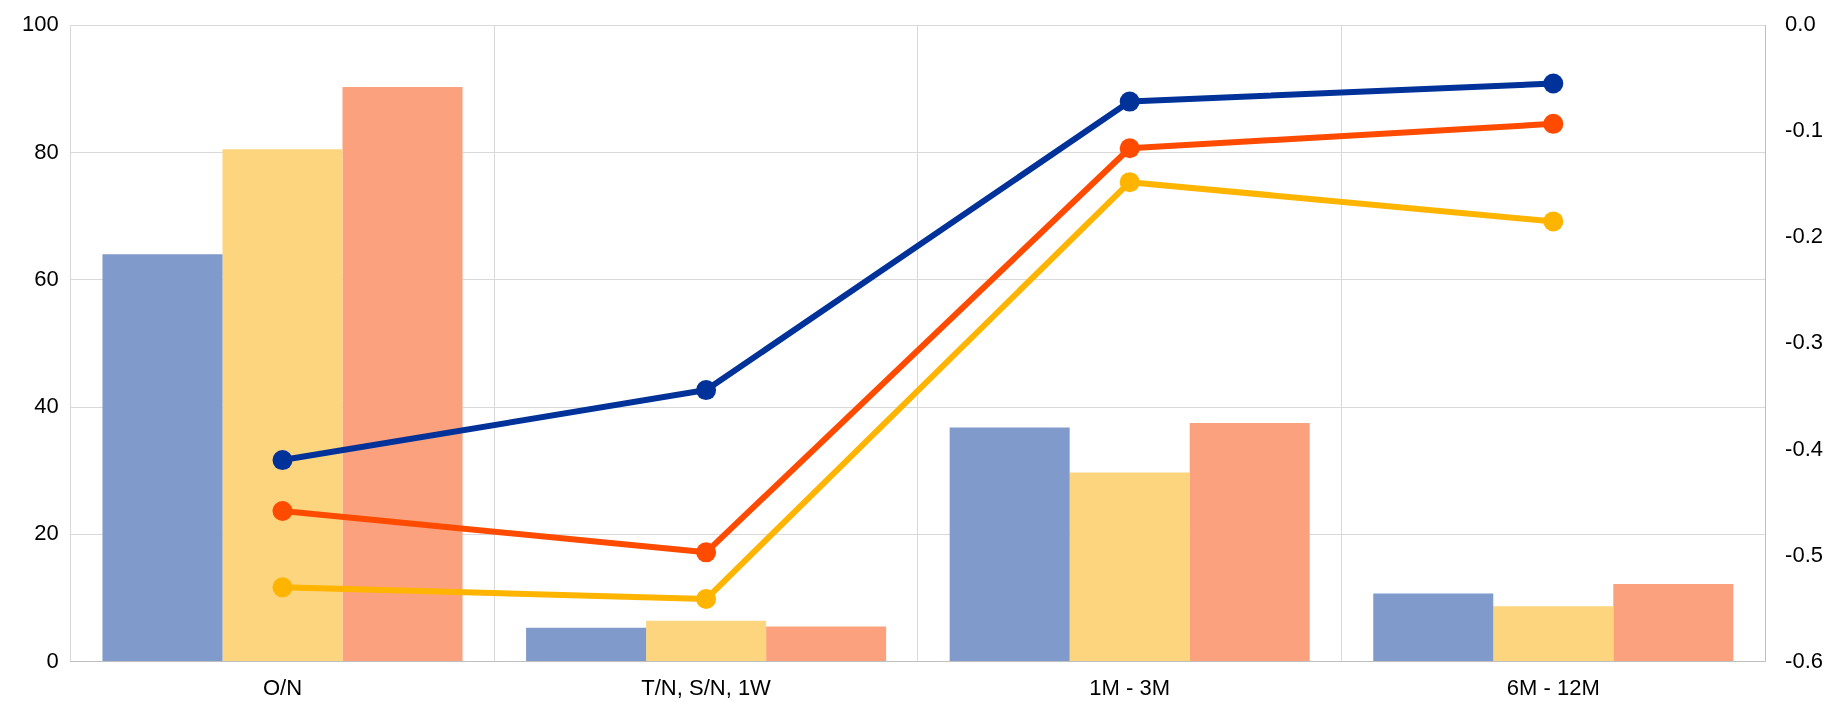 The width and height of the screenshot is (1845, 726). I want to click on y2-tick-label: -0.3, so click(1804, 342).